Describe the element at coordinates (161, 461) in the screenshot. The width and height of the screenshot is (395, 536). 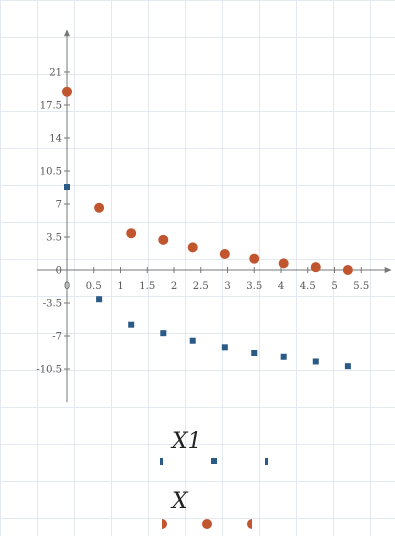
I see `legend-swatch-x1-left` at that location.